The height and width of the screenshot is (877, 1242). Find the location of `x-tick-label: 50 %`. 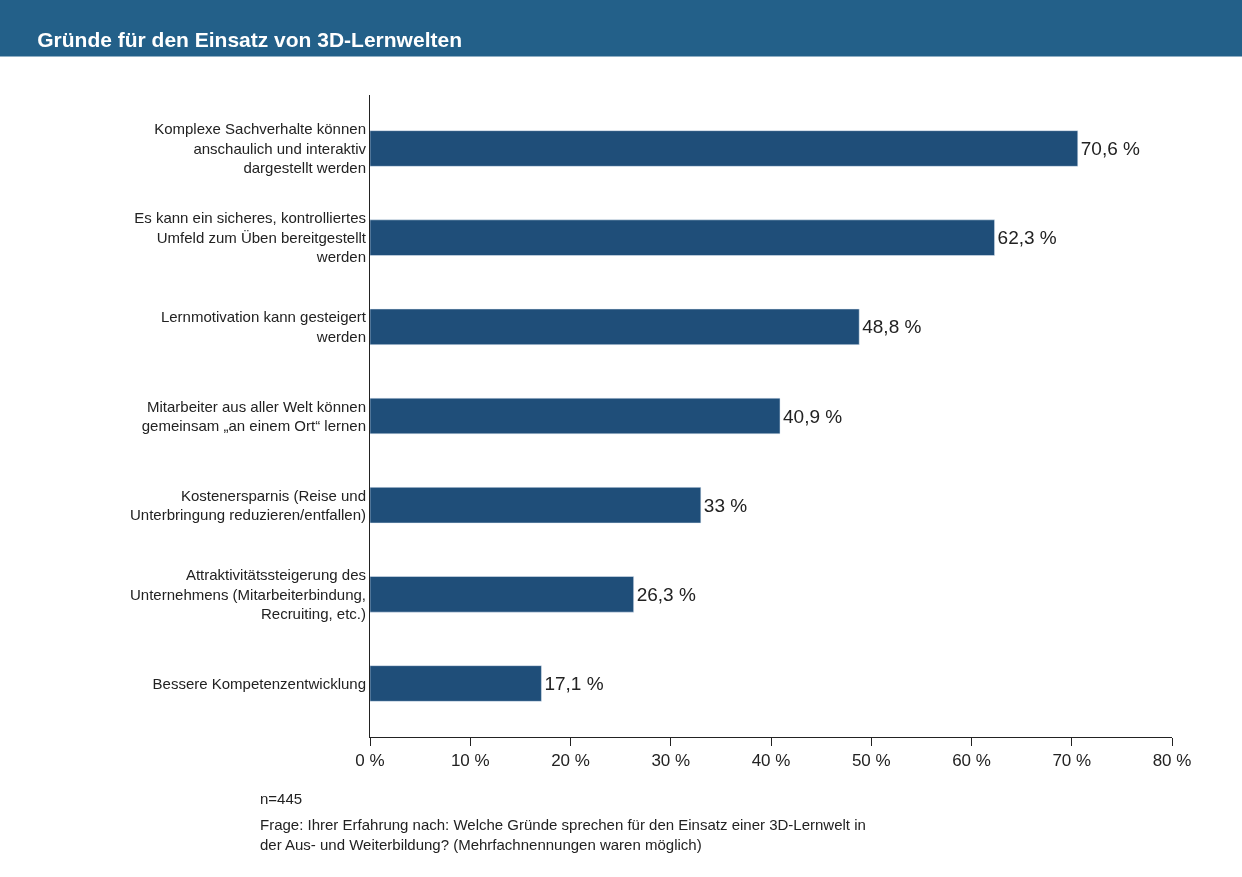

x-tick-label: 50 % is located at coordinates (871, 761).